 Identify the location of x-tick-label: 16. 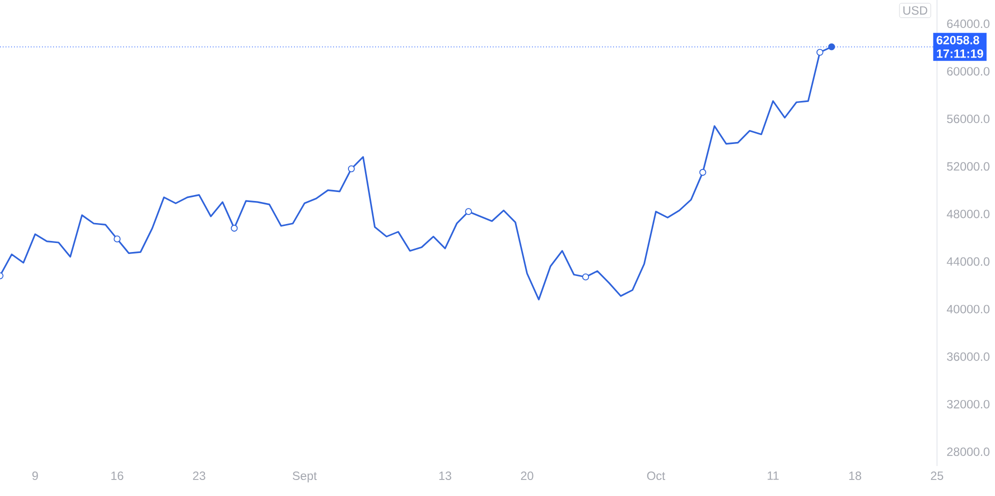
(117, 476).